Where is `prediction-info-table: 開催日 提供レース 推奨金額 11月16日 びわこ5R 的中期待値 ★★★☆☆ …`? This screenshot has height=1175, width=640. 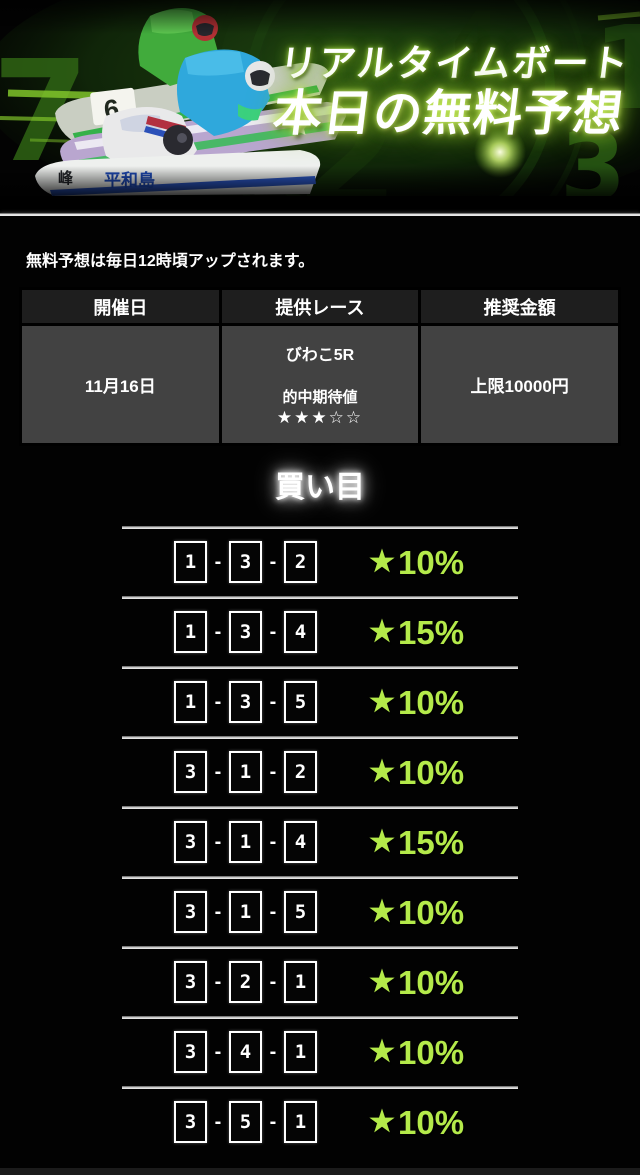 prediction-info-table: 開催日 提供レース 推奨金額 11月16日 びわこ5R 的中期待値 ★★★☆☆ … is located at coordinates (320, 366).